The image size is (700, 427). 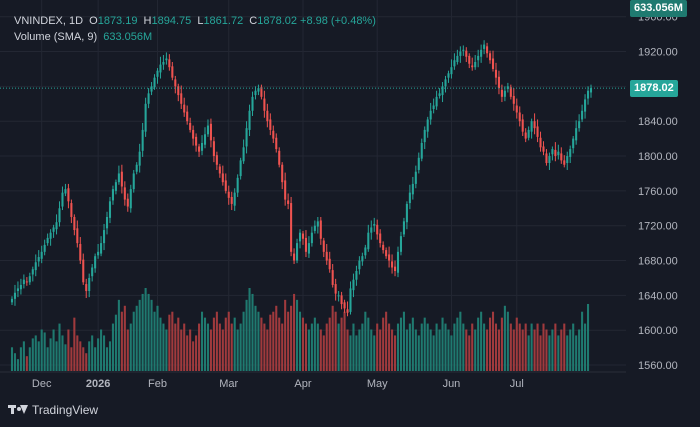 What do you see at coordinates (658, 296) in the screenshot?
I see `price-tick-label: 1640.00` at bounding box center [658, 296].